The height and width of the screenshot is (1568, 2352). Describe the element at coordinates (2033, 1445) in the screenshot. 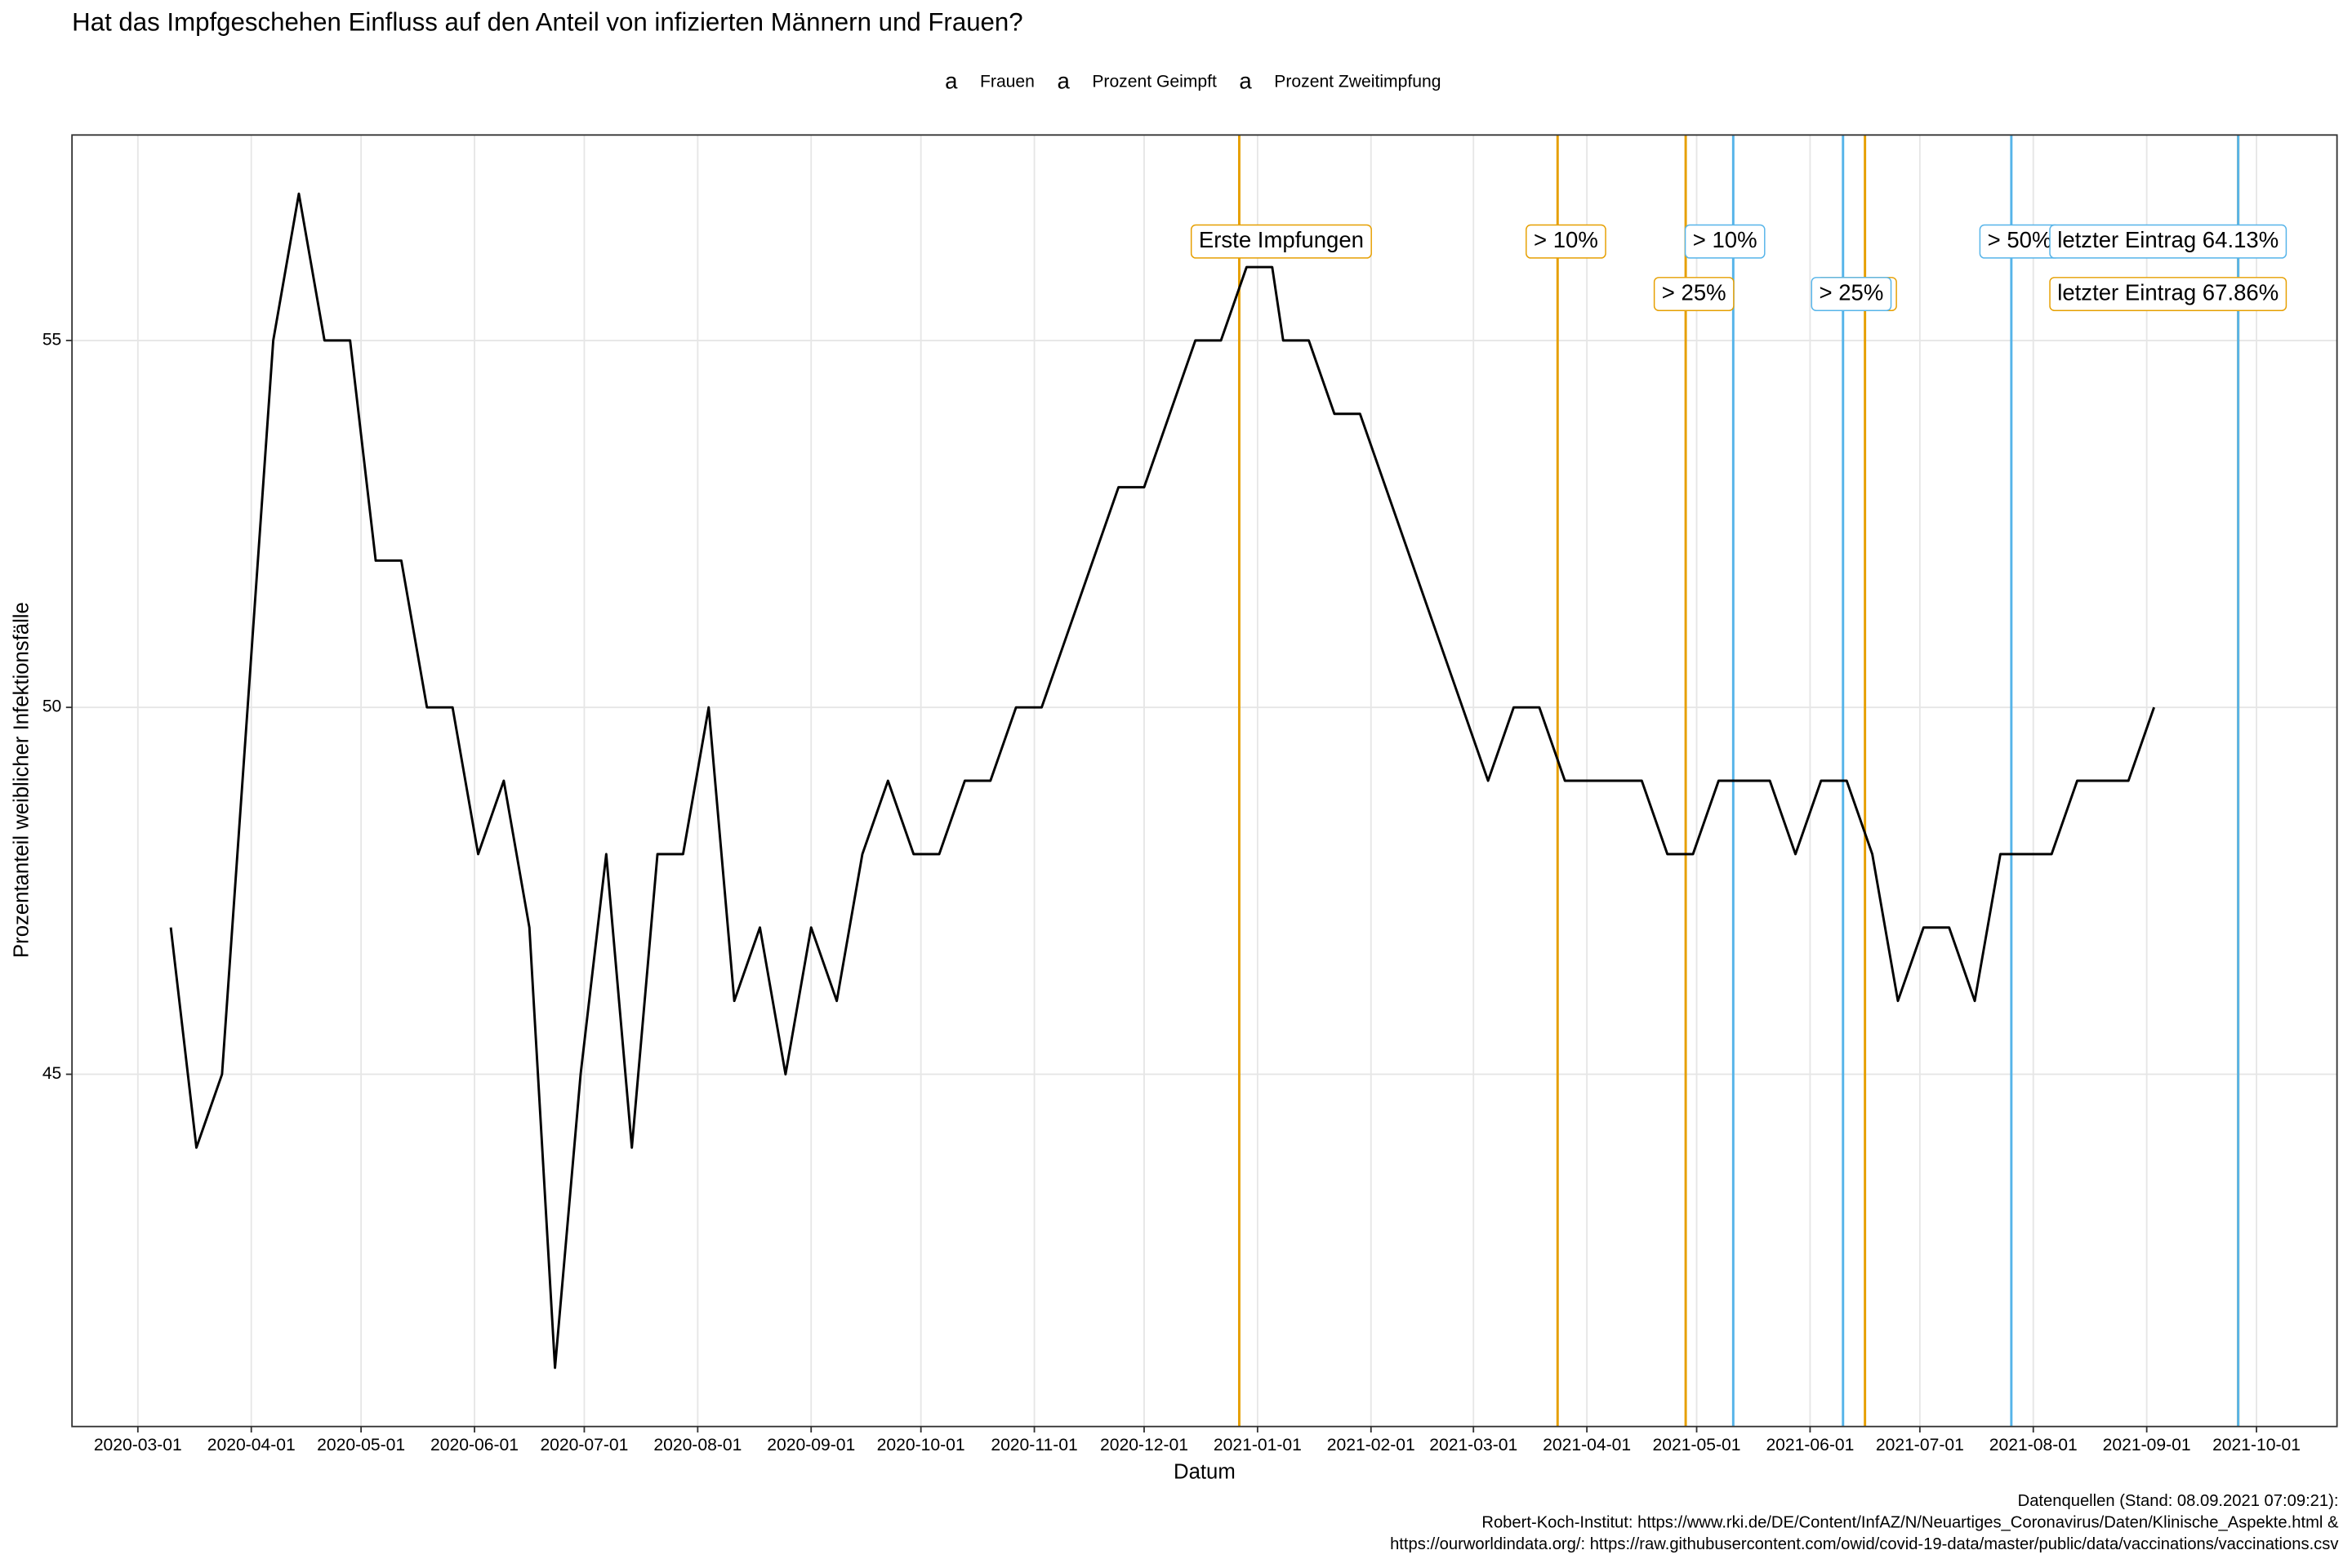

I see `x-tick-label: 2021-08-01` at that location.